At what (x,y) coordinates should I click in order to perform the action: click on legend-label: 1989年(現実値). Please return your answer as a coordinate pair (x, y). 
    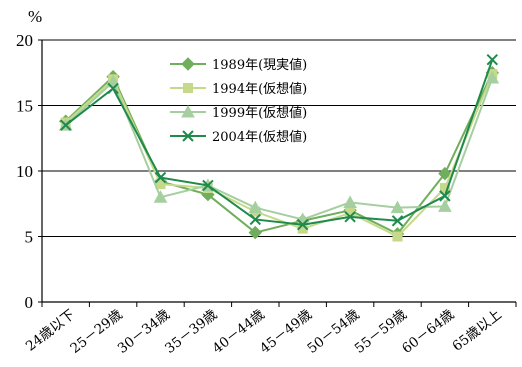
    Looking at the image, I should click on (259, 65).